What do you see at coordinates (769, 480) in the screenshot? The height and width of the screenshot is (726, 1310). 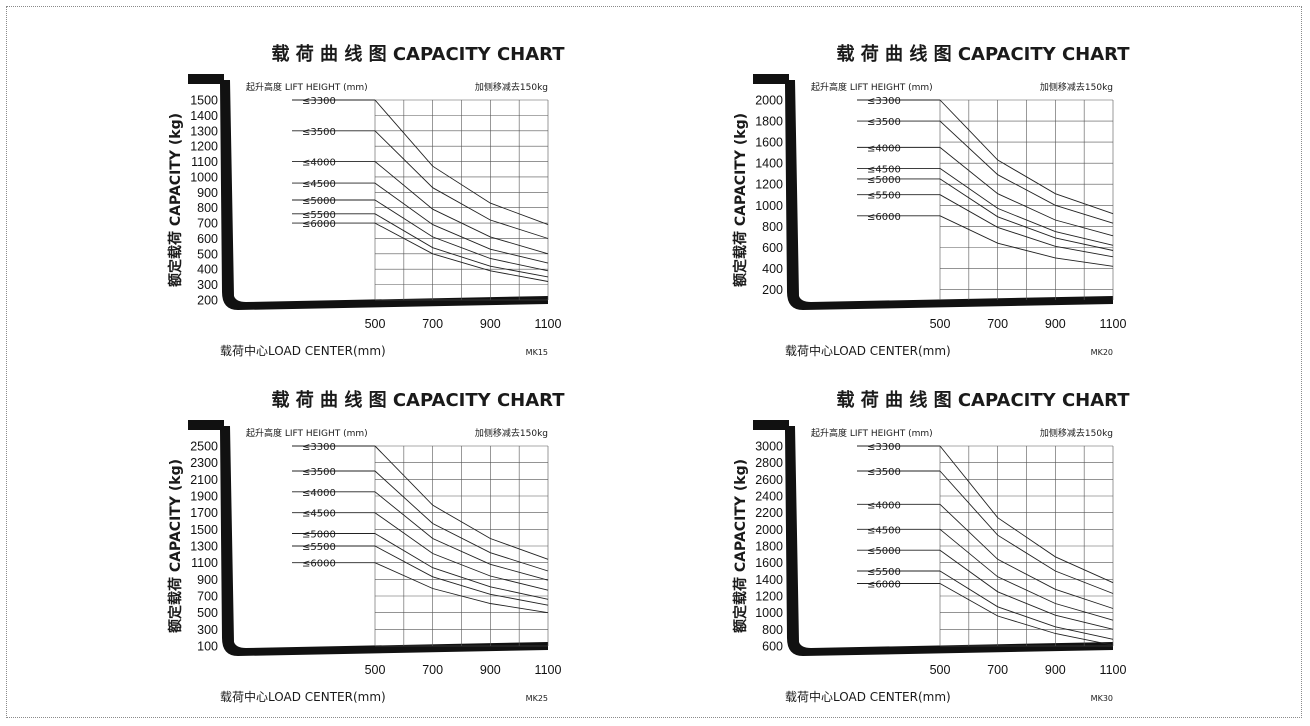 I see `y-tick-label: 2600` at bounding box center [769, 480].